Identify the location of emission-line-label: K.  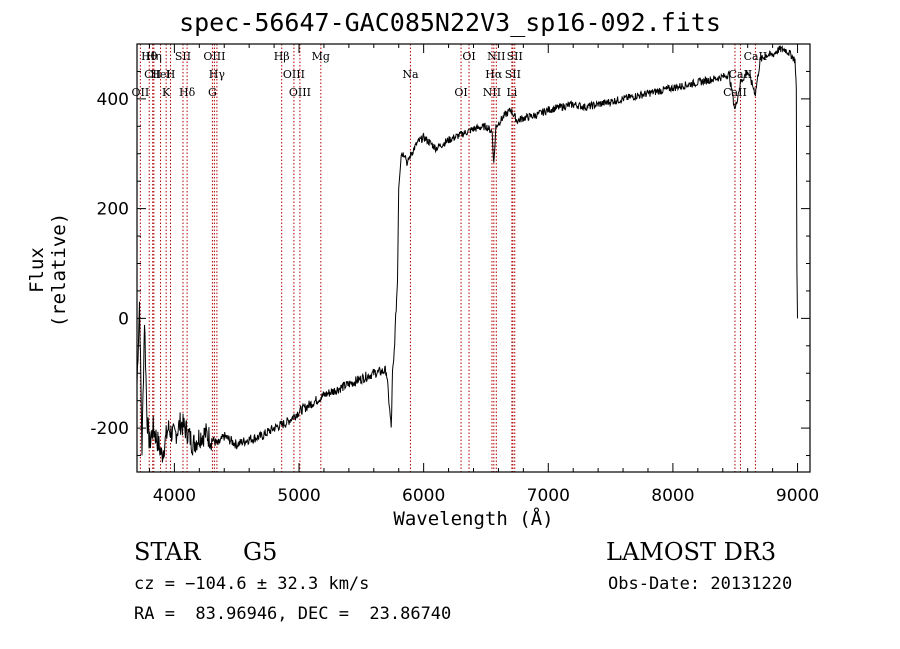
(166, 92).